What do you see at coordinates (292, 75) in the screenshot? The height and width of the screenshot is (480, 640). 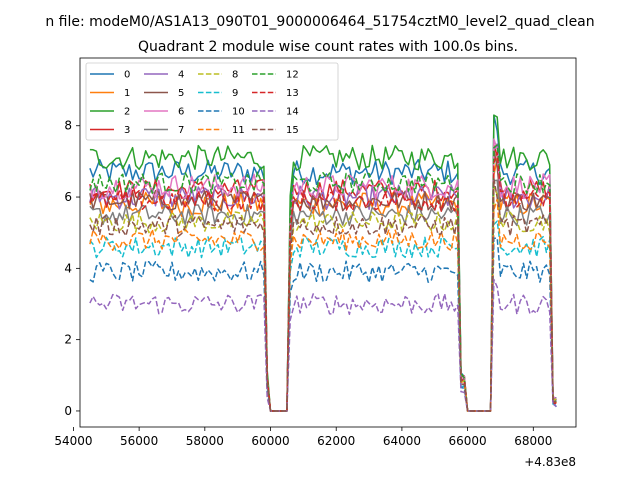 I see `legend-label-12: 12` at bounding box center [292, 75].